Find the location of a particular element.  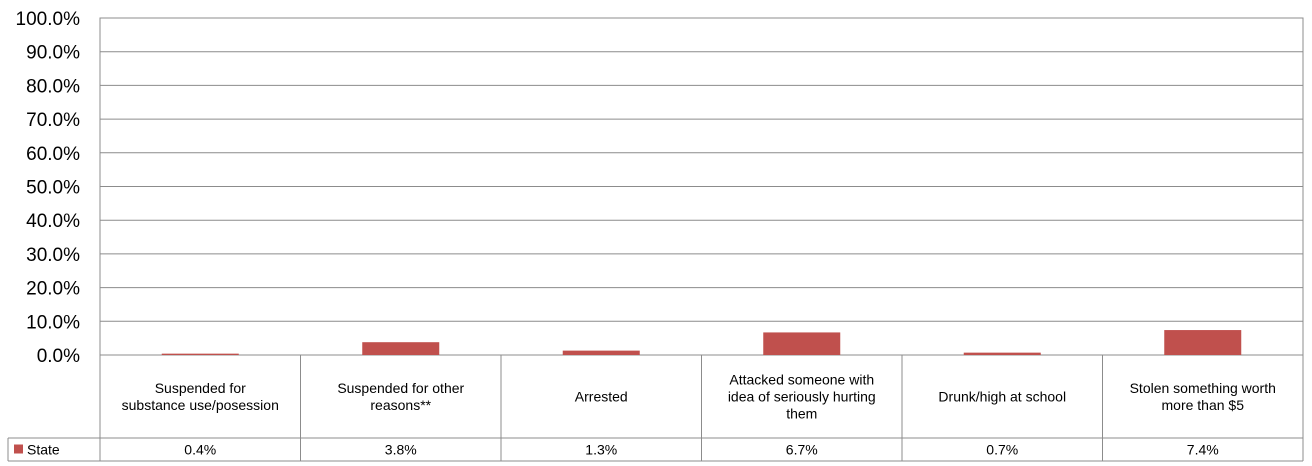

category-label: Stolen something worth more than $5 is located at coordinates (1203, 396).